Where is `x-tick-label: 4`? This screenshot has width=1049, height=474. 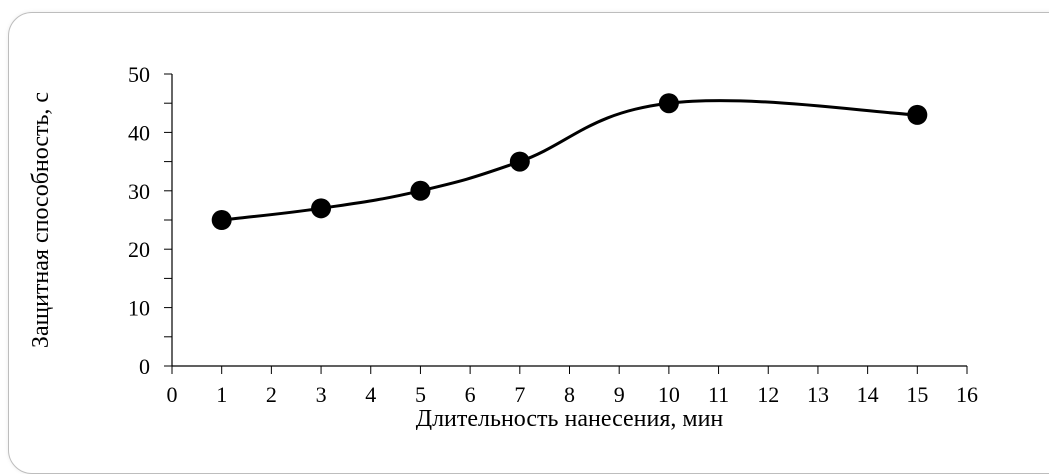
x-tick-label: 4 is located at coordinates (370, 394).